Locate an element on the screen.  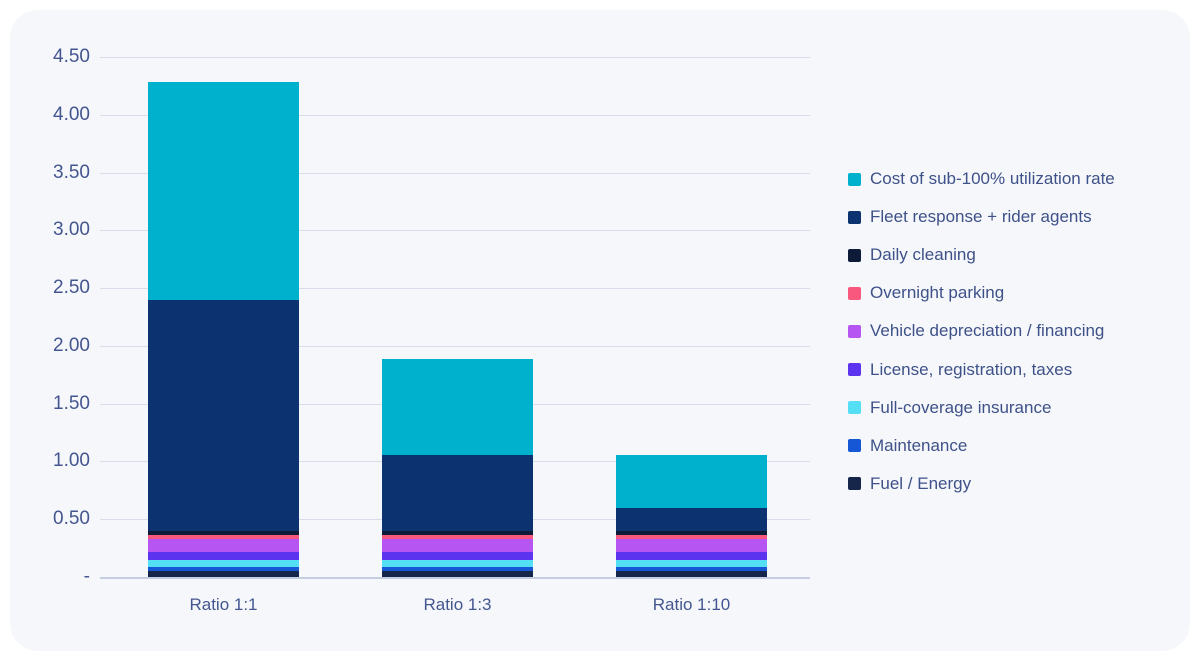
legend-item: Maintenance is located at coordinates (907, 446).